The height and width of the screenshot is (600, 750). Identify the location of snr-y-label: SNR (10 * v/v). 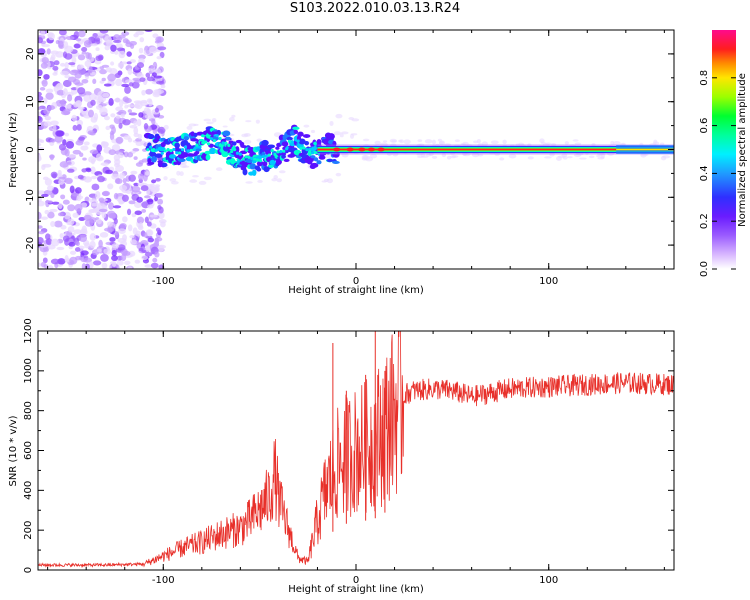
(13, 450).